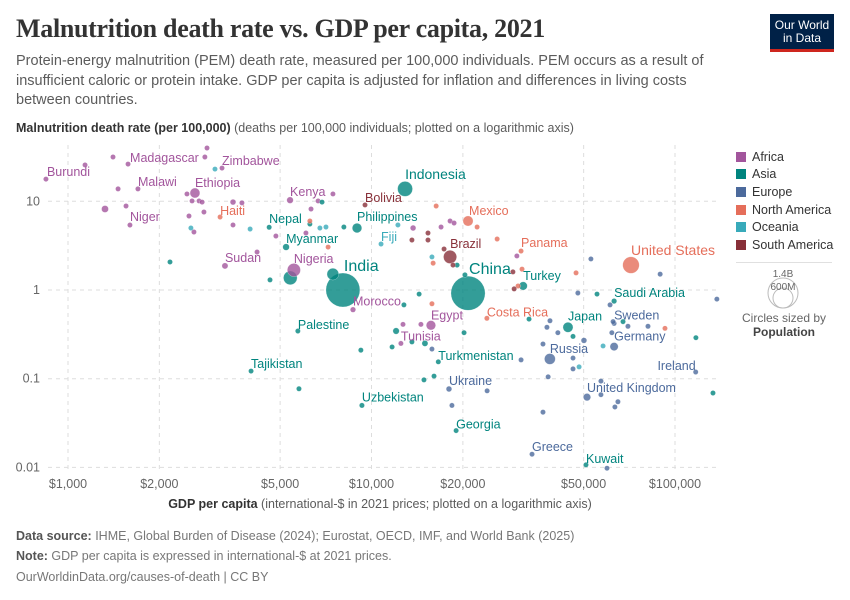 Image resolution: width=850 pixels, height=600 pixels. What do you see at coordinates (286, 247) in the screenshot?
I see `data-point-myanmar` at bounding box center [286, 247].